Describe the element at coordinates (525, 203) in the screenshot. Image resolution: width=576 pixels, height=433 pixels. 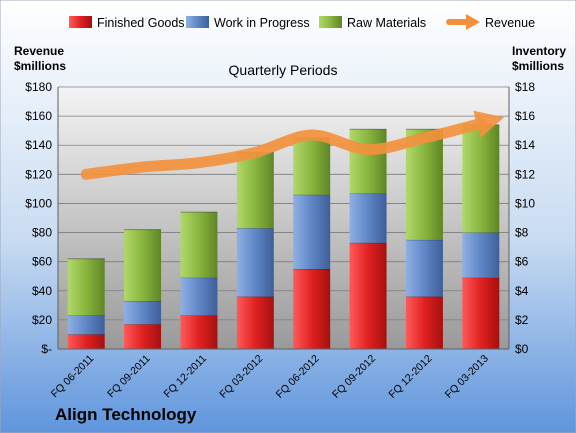
I see `right-tick-label: $10` at that location.